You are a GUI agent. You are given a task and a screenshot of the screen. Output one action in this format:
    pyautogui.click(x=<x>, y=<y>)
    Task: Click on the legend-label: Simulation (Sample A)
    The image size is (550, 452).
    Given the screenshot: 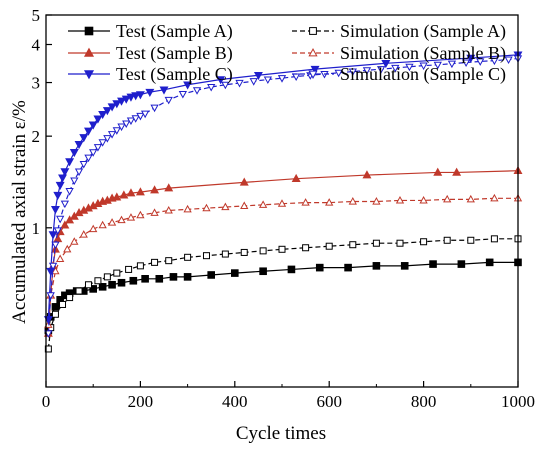 What is the action you would take?
    pyautogui.click(x=423, y=31)
    